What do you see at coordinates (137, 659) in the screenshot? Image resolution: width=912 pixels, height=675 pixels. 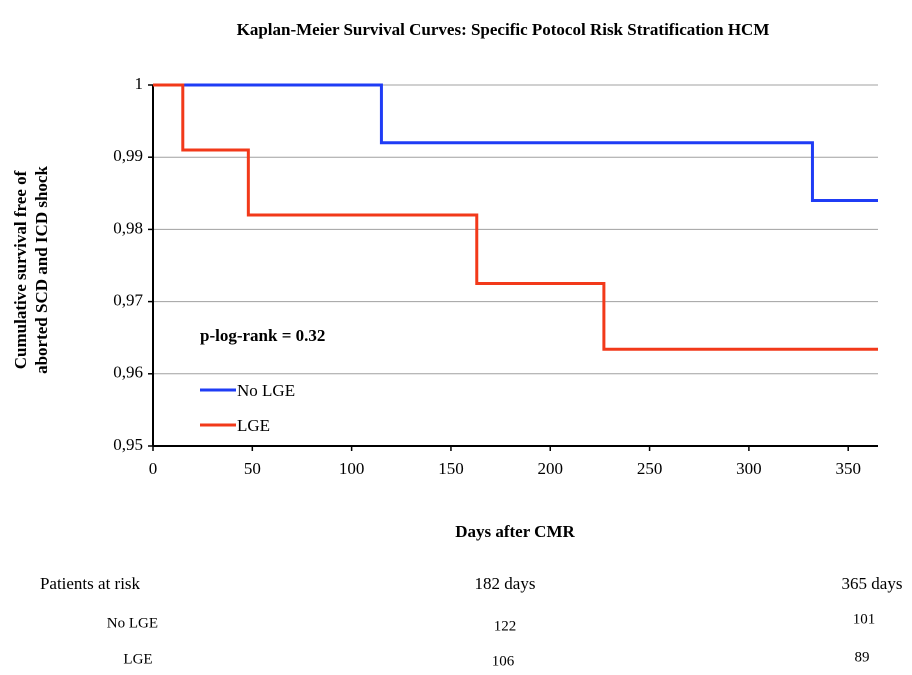 I see `risk-table-row-label: LGE` at bounding box center [137, 659].